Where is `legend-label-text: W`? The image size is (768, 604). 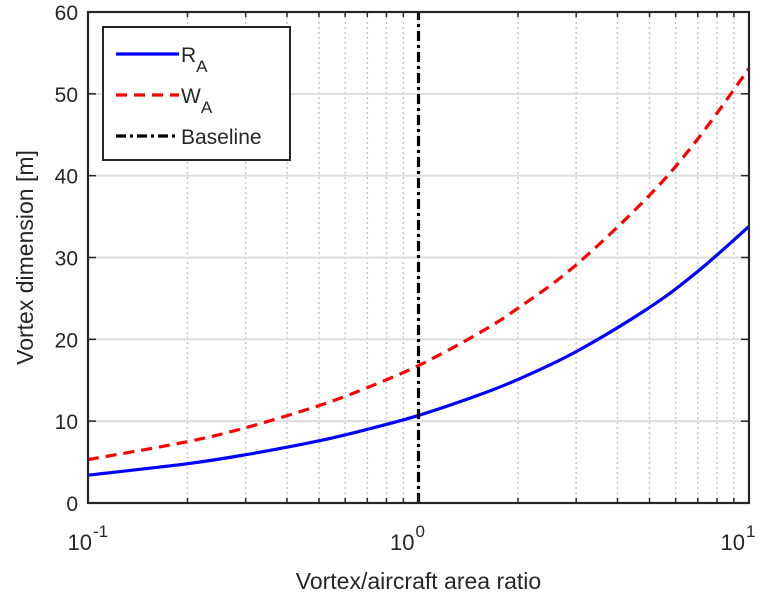
legend-label-text: W is located at coordinates (191, 96).